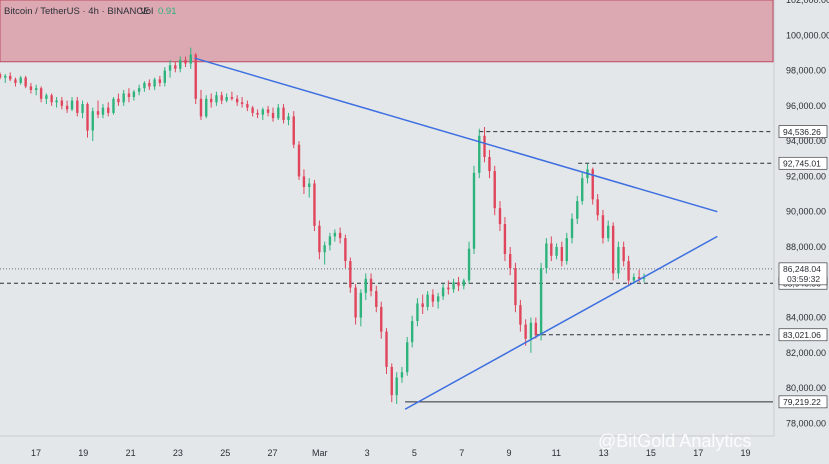  I want to click on y-tick-label: 98,000.00, so click(806, 71).